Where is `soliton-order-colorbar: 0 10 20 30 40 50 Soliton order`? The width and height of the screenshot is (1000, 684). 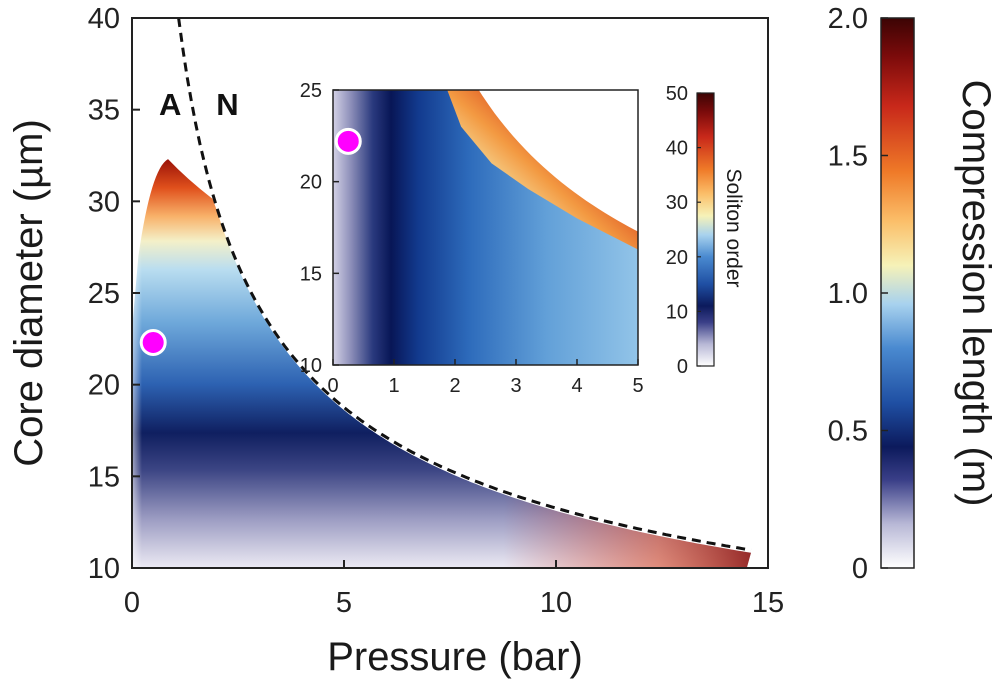 soliton-order-colorbar: 0 10 20 30 40 50 Soliton order is located at coordinates (705, 230).